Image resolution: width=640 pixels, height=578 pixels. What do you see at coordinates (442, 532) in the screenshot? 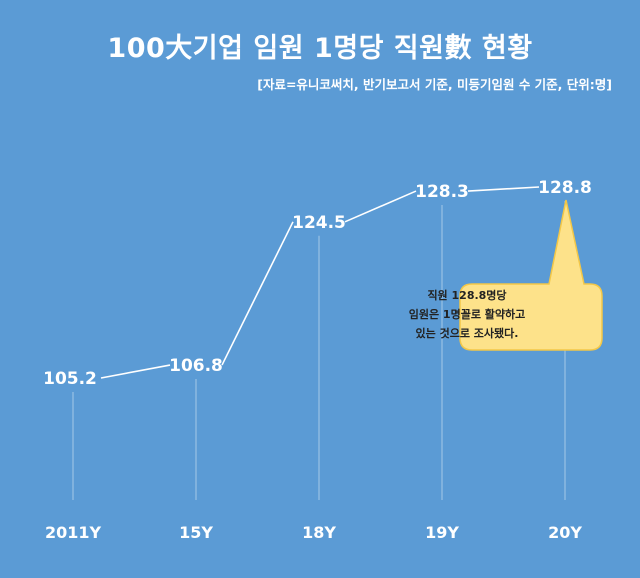
I see `x-tick-19Y: 19Y` at bounding box center [442, 532].